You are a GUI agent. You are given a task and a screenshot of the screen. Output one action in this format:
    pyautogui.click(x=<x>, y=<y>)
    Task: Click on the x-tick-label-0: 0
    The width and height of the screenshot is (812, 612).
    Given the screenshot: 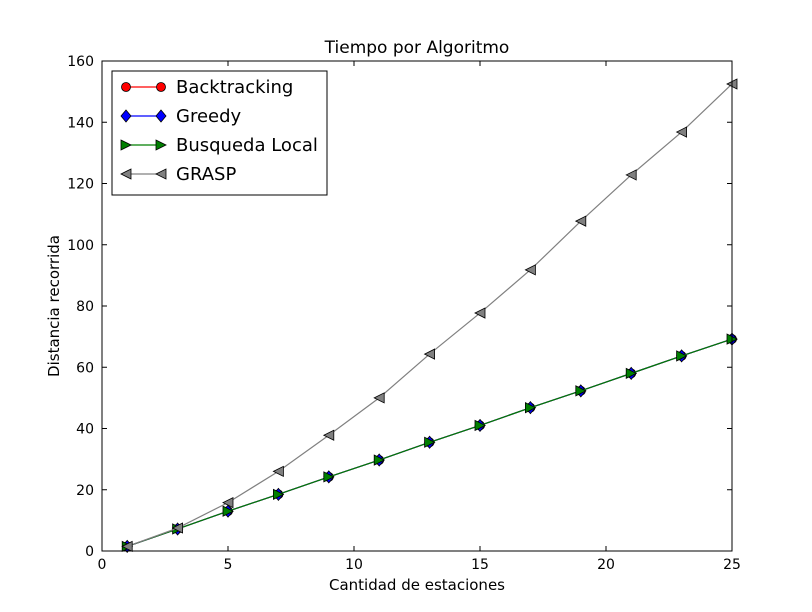 What is the action you would take?
    pyautogui.click(x=102, y=565)
    